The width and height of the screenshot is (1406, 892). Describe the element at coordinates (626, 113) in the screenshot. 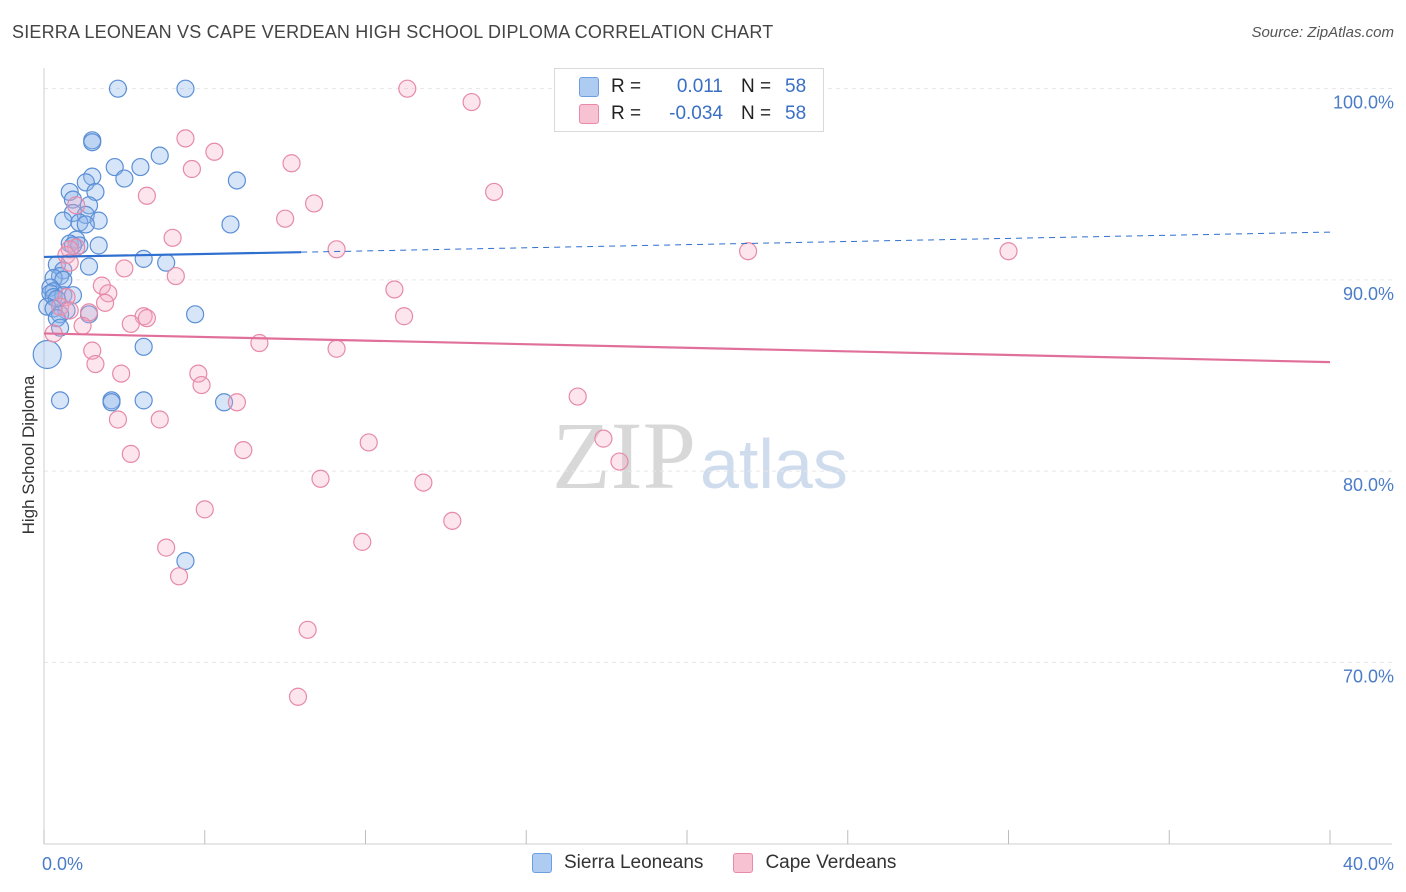

I see `legend-r-label: R =` at that location.